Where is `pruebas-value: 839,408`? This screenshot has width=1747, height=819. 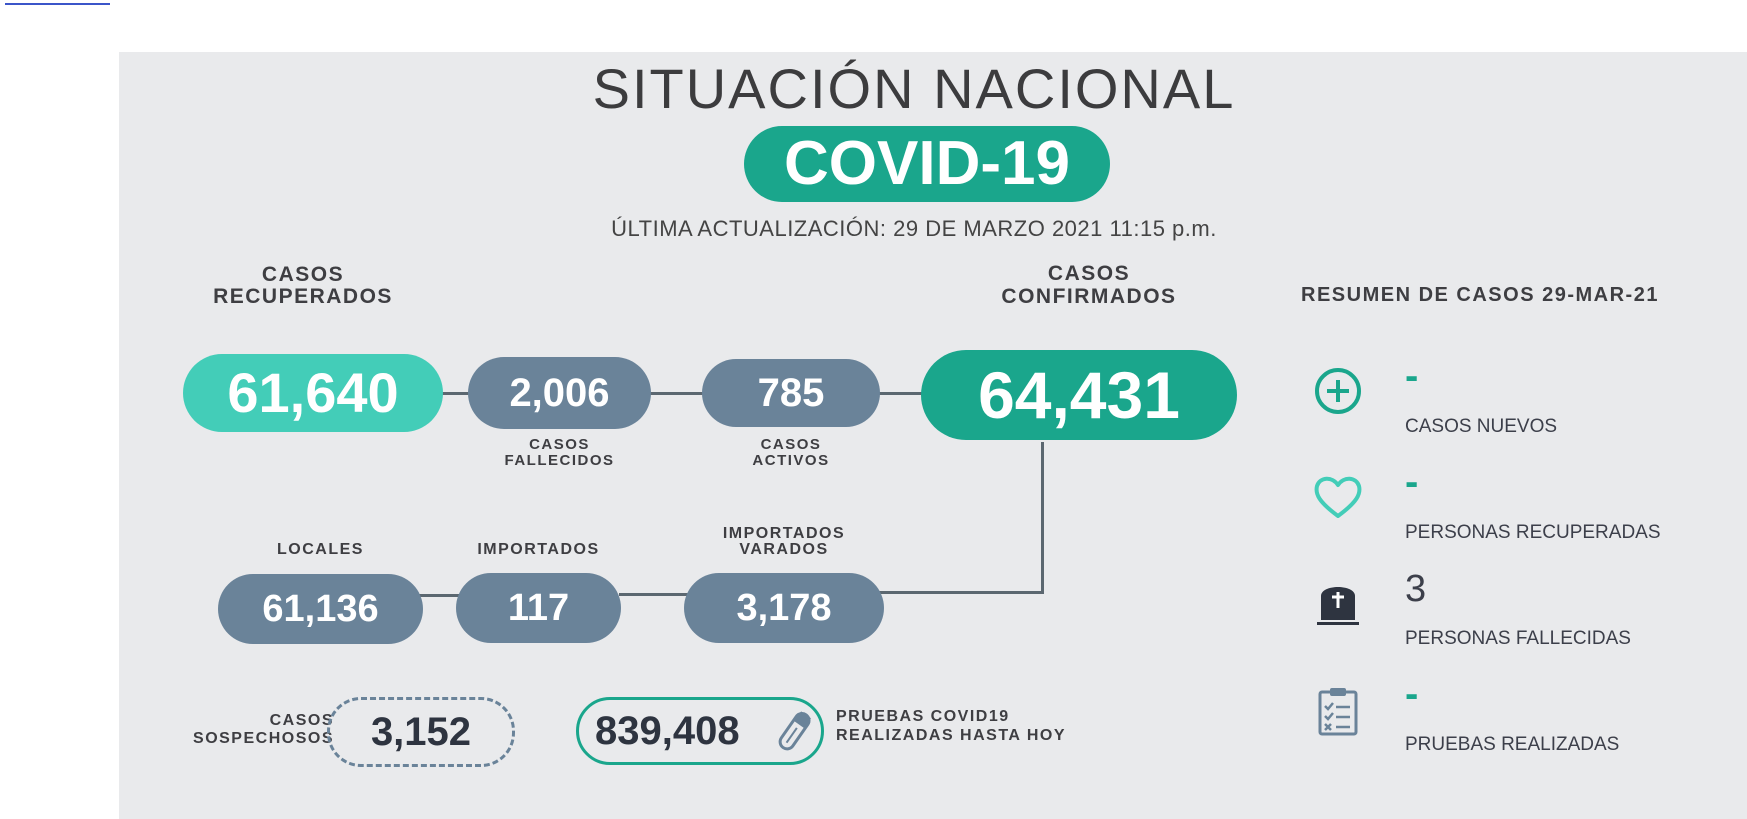
pruebas-value: 839,408 is located at coordinates (667, 731).